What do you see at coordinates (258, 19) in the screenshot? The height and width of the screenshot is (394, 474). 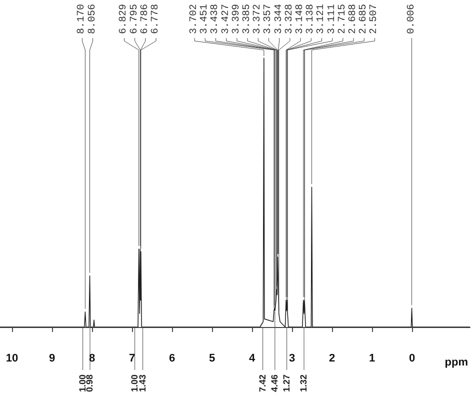 I see `annotation: 3.372` at bounding box center [258, 19].